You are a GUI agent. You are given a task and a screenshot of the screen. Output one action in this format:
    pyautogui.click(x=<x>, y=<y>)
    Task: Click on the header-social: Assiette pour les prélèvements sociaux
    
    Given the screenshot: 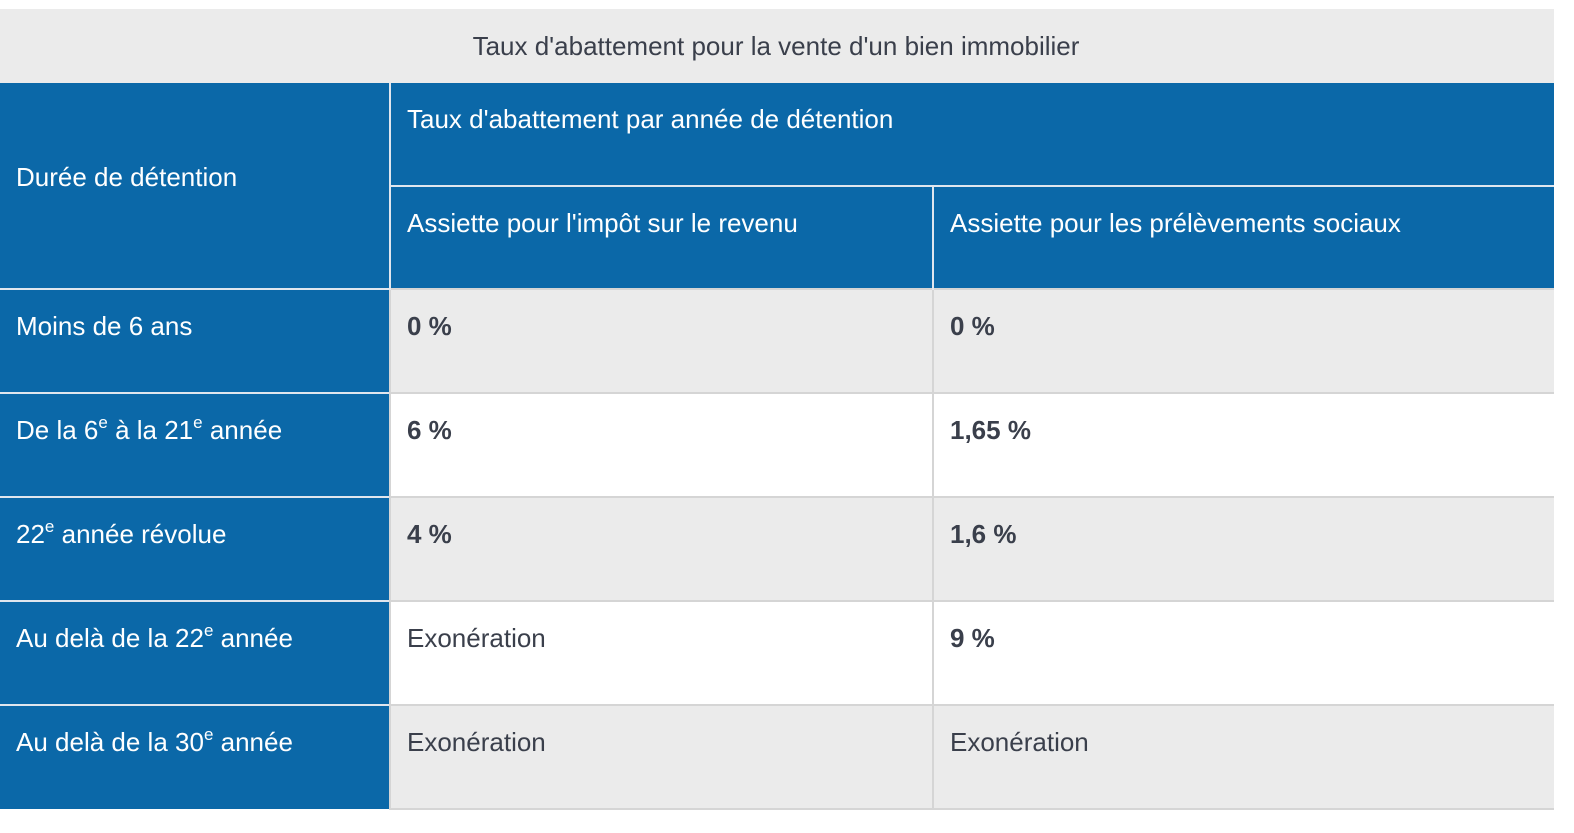 What is the action you would take?
    pyautogui.click(x=1243, y=237)
    